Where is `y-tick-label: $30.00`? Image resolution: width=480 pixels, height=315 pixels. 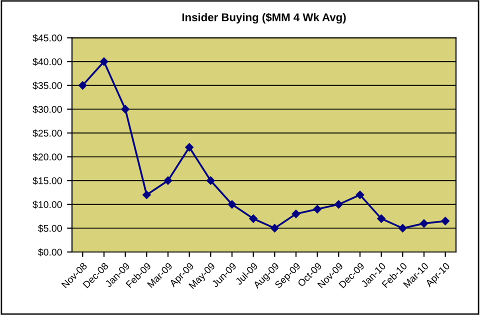
y-tick-label: $30.00 is located at coordinates (47, 110).